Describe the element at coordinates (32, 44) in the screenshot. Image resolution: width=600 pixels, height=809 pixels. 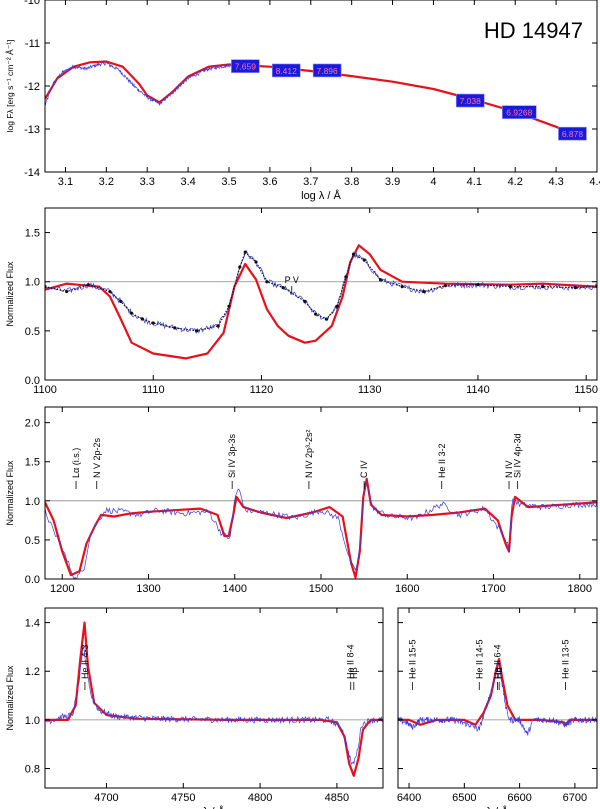
I see `y-tick-label: -11` at that location.